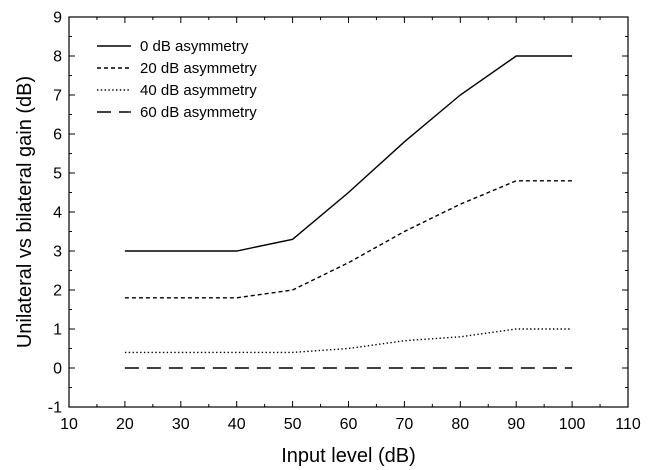 Image resolution: width=654 pixels, height=470 pixels. What do you see at coordinates (572, 424) in the screenshot?
I see `x-tick-label: 100` at bounding box center [572, 424].